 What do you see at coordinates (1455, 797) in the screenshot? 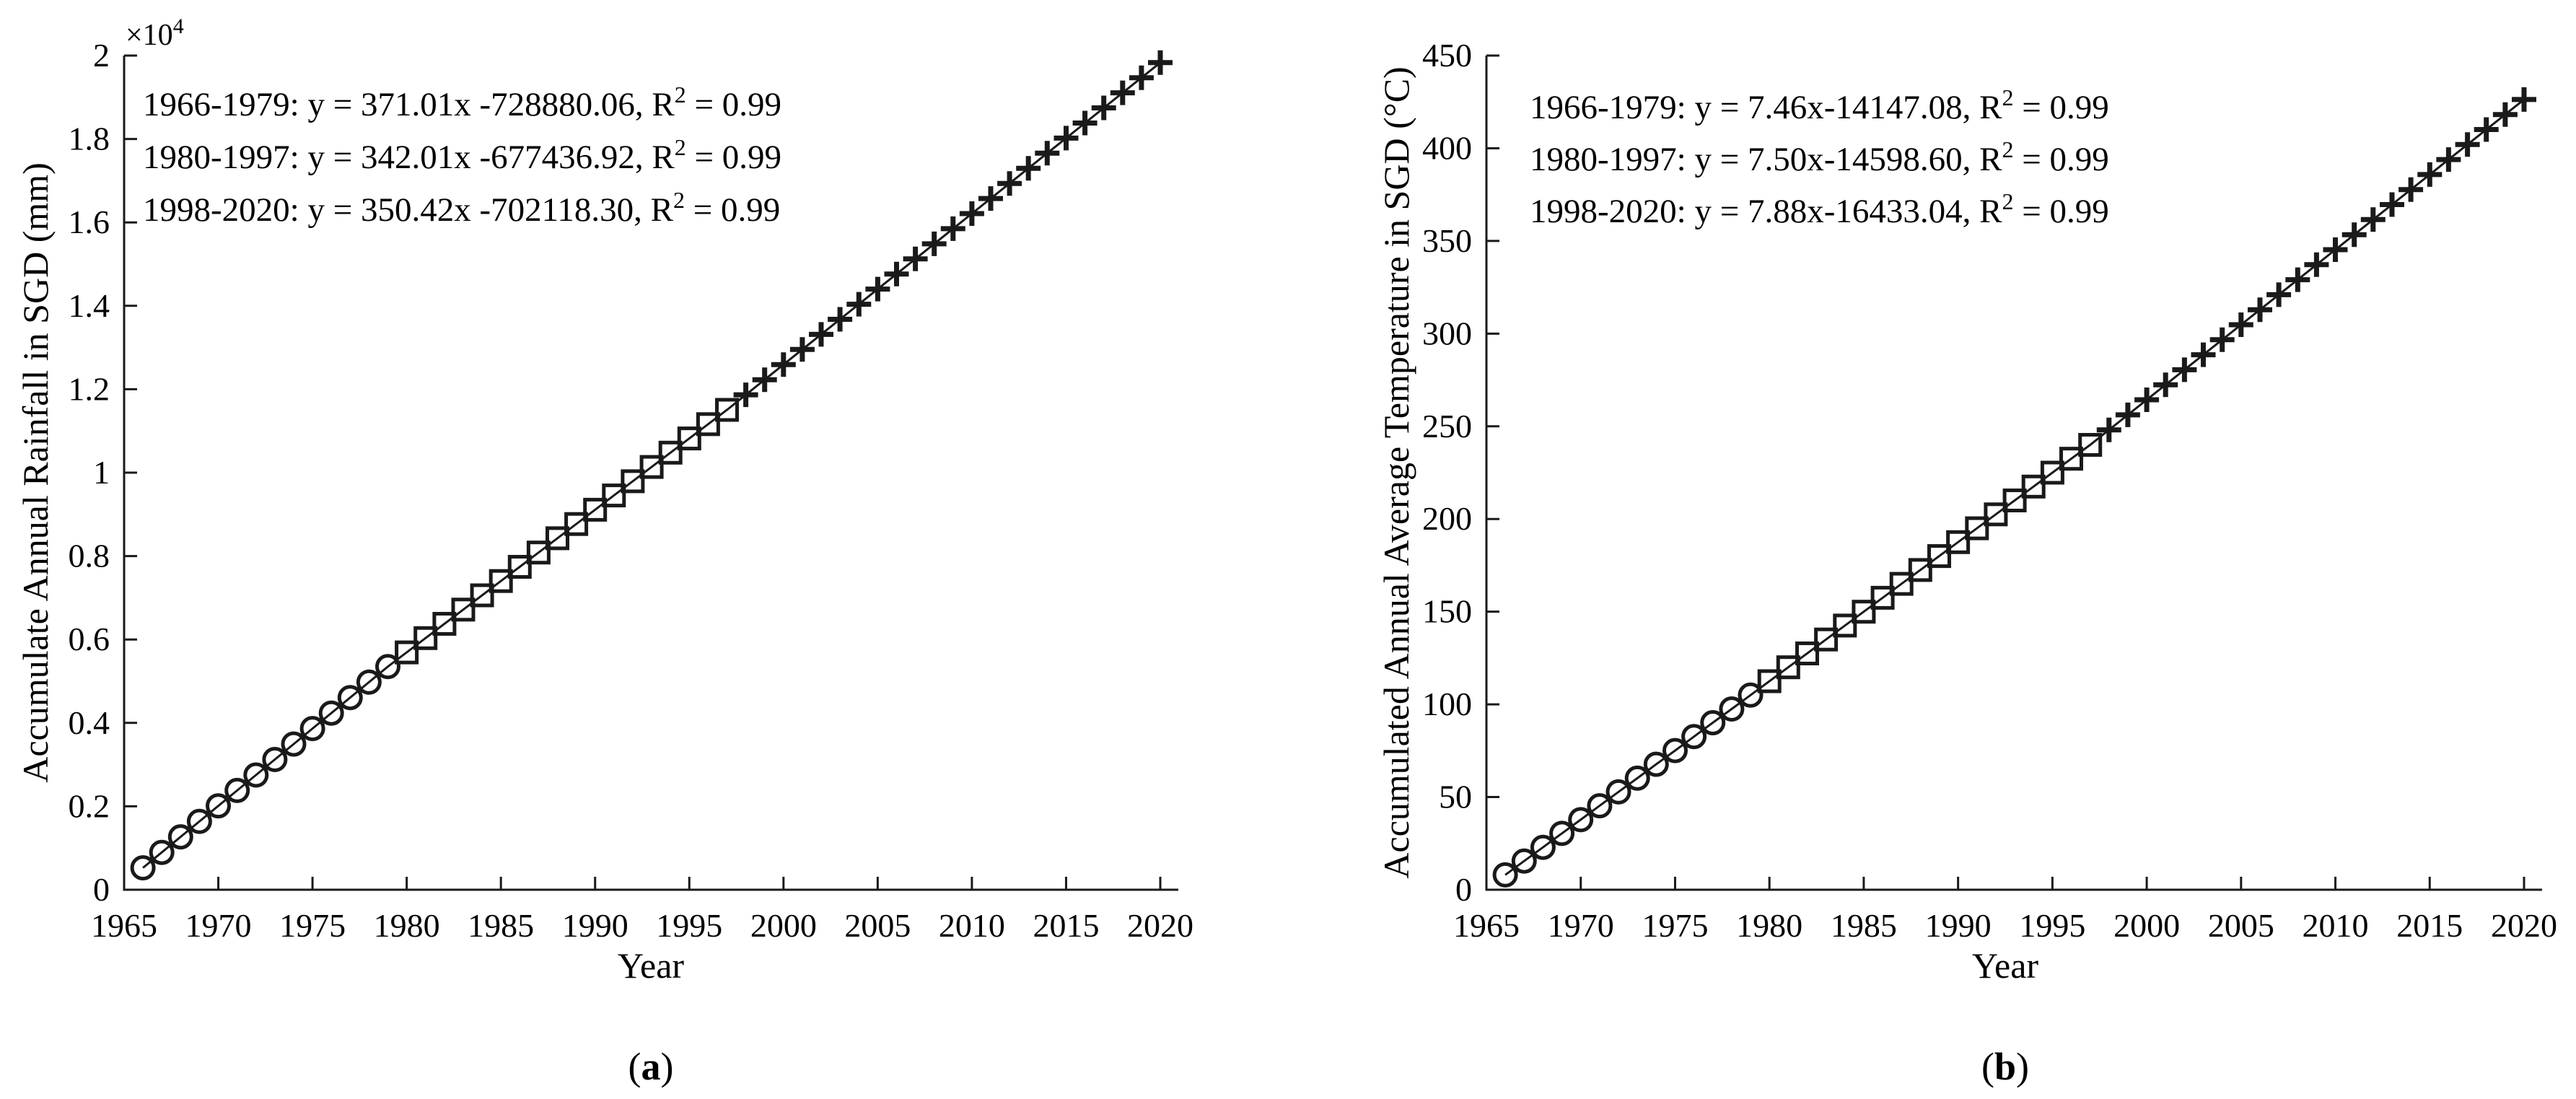
I see `y-tick-label: 50` at bounding box center [1455, 797].